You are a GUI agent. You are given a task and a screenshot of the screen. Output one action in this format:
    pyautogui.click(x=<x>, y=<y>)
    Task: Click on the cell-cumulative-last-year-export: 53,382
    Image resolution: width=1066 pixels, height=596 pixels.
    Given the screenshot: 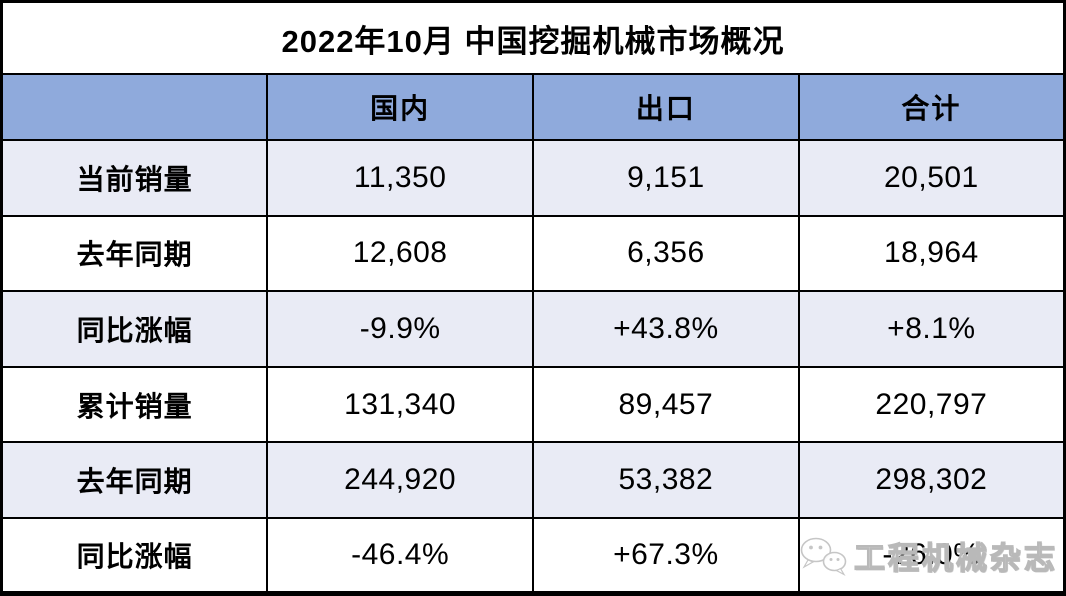 What is the action you would take?
    pyautogui.click(x=666, y=480)
    